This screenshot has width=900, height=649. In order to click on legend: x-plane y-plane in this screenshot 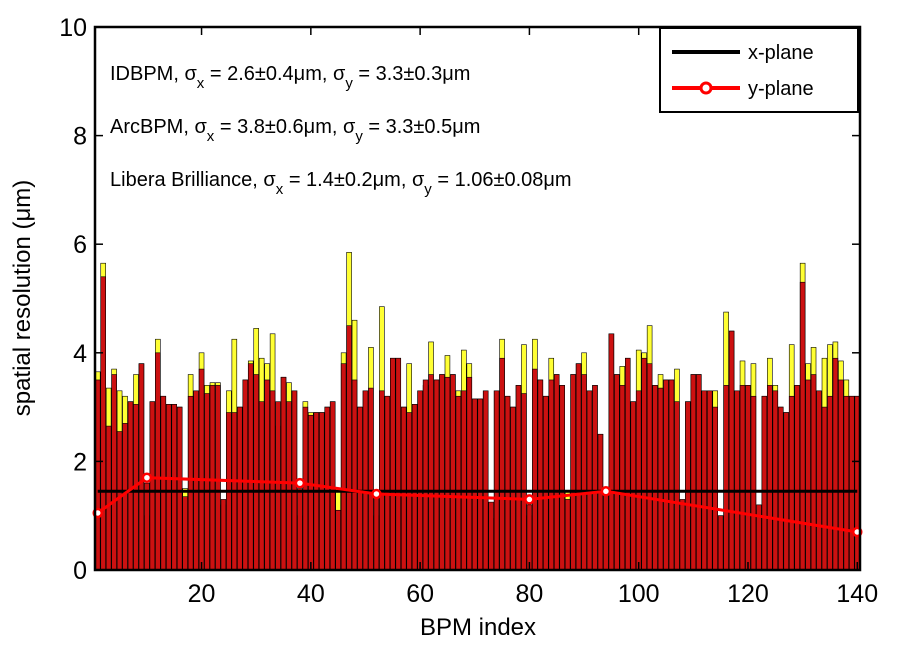, I will do `click(759, 70)`.